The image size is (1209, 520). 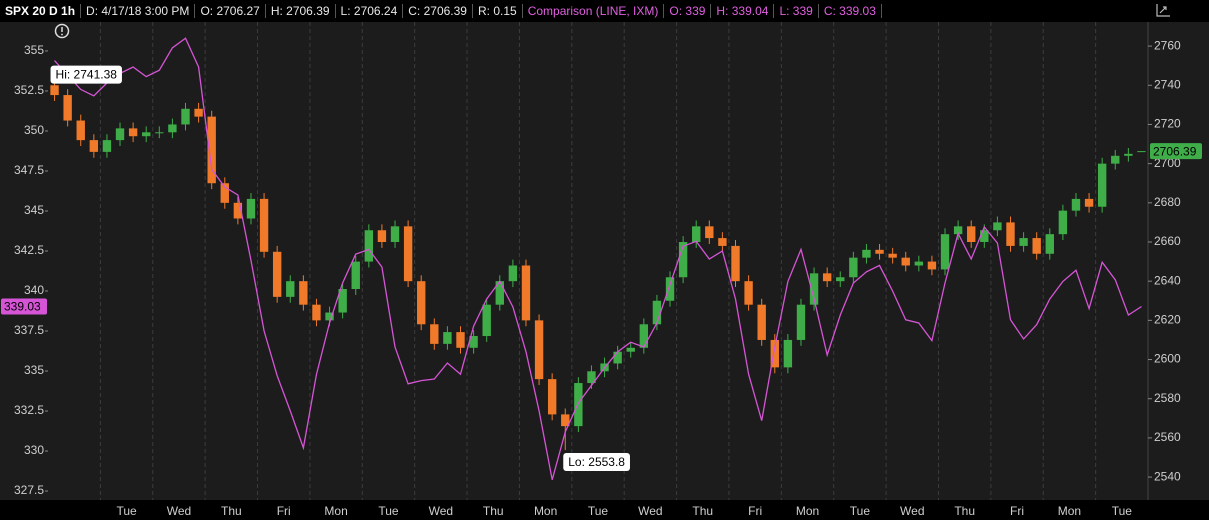 I want to click on header-item: D: 4/17/18 3:00 PM, so click(x=138, y=11).